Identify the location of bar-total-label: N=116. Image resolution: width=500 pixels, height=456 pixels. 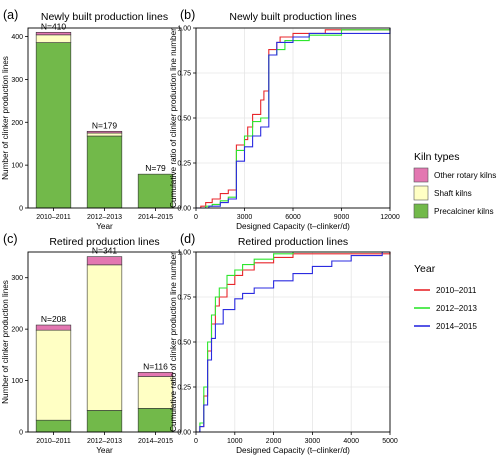
(155, 366).